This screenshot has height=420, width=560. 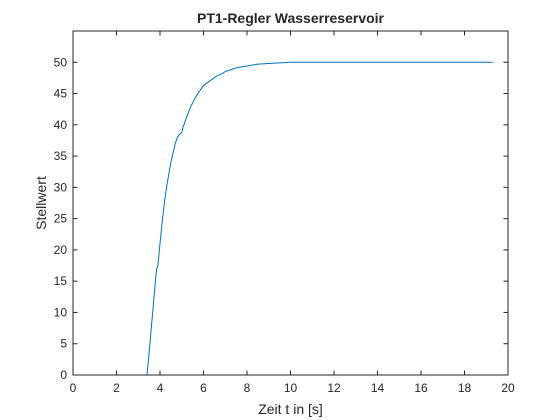 What do you see at coordinates (61, 281) in the screenshot?
I see `y-tick-label: 15` at bounding box center [61, 281].